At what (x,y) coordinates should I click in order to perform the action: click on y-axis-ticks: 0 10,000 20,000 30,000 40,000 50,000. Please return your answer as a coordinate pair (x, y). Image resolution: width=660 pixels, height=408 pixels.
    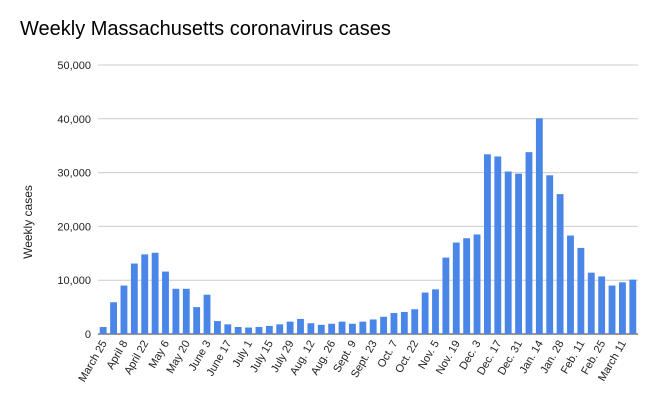
    Looking at the image, I should click on (74, 200).